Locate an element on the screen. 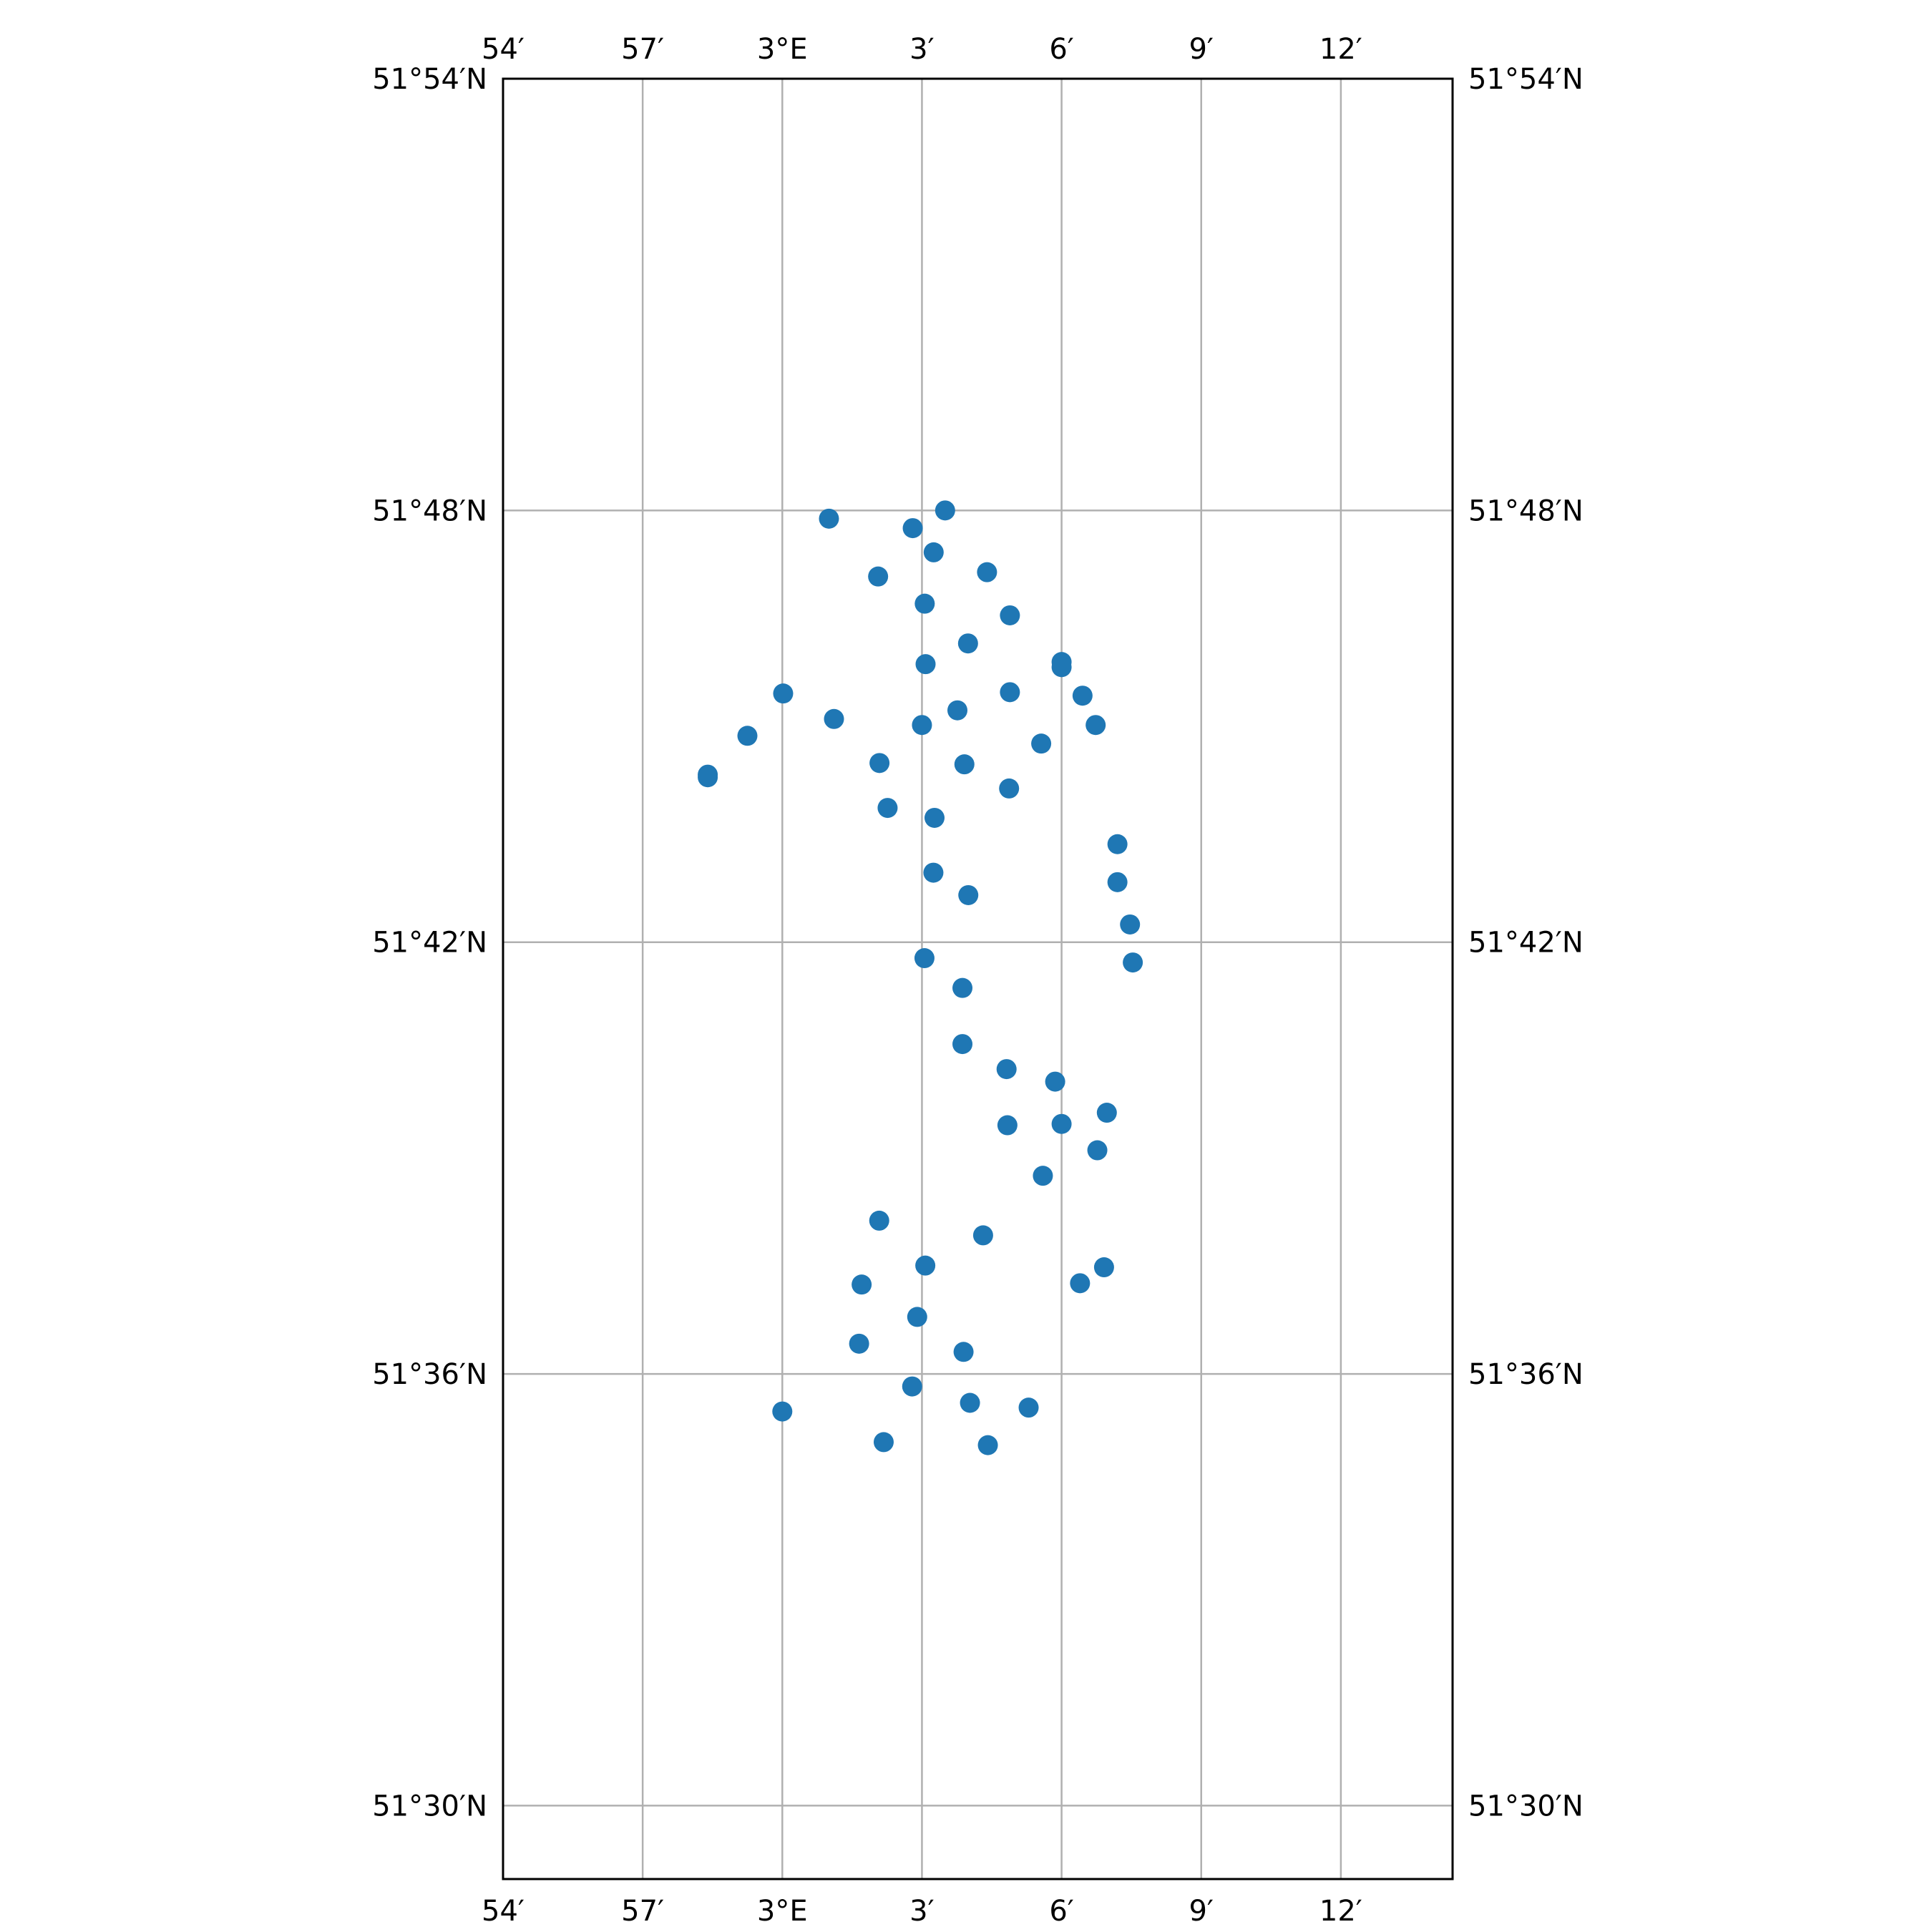 This screenshot has width=1932, height=1932. lon-tick-label-top: 6′ is located at coordinates (1061, 49).